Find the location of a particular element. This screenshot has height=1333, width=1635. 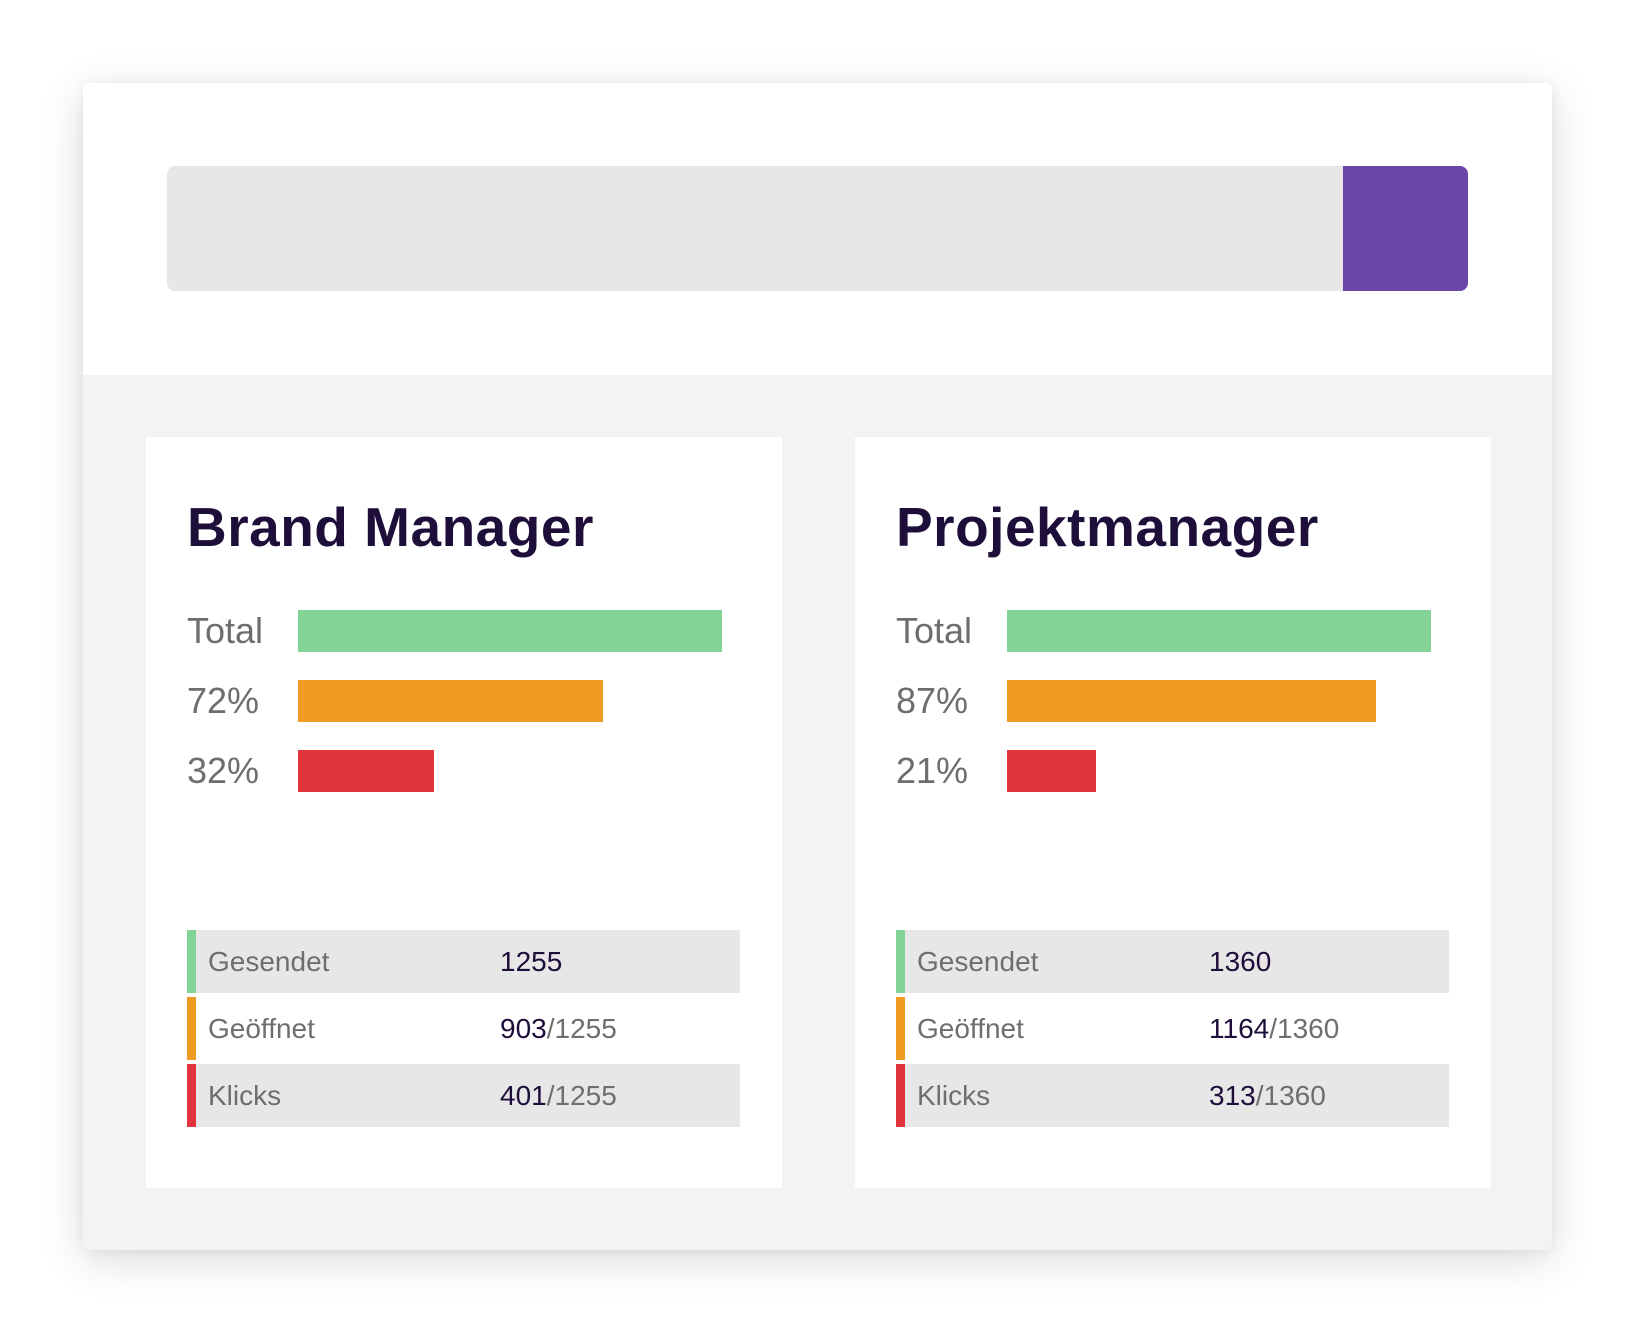

bar-row-clicks: 21% is located at coordinates (1172, 771).